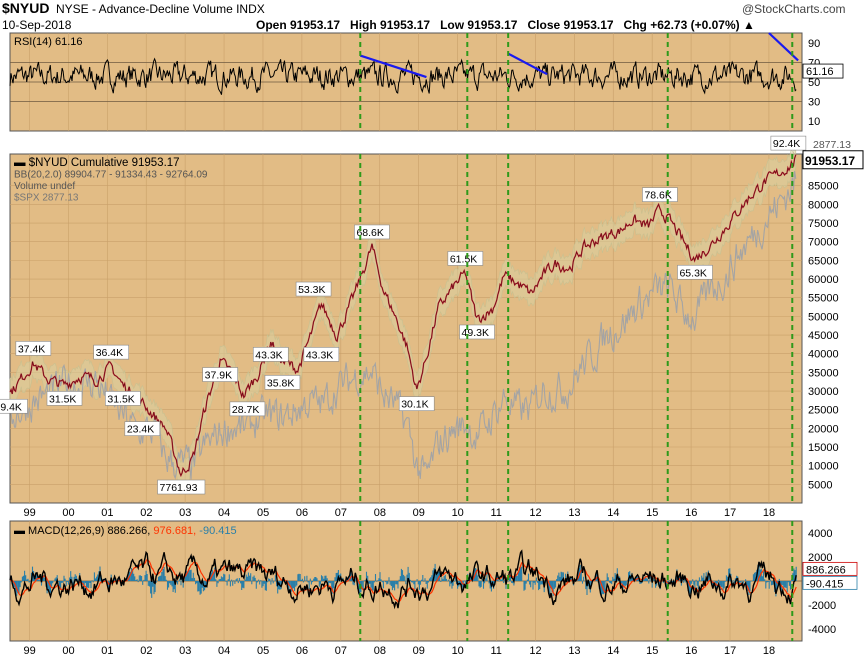  What do you see at coordinates (414, 405) in the screenshot?
I see `peak-label: 30.1K` at bounding box center [414, 405].